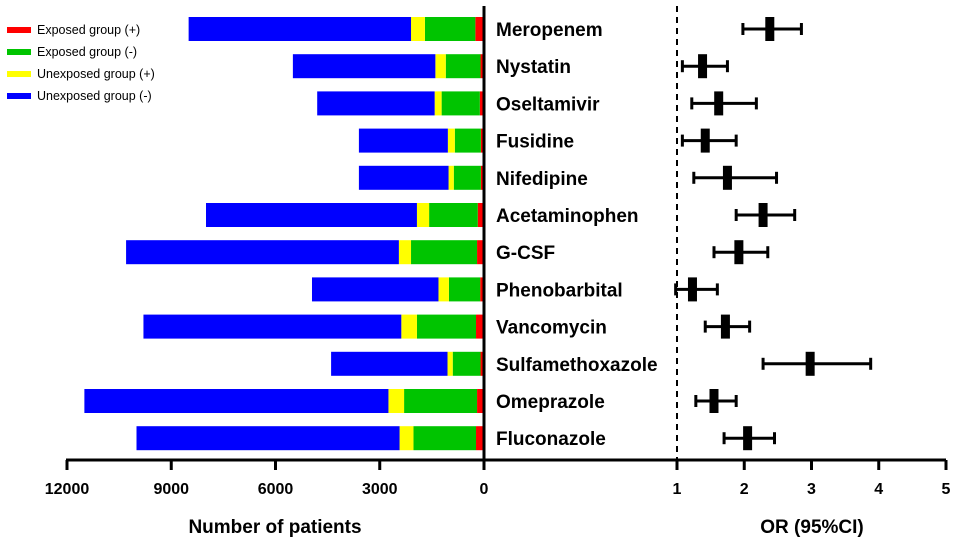 This screenshot has height=542, width=957. I want to click on forest-tick-label: 5, so click(946, 489).